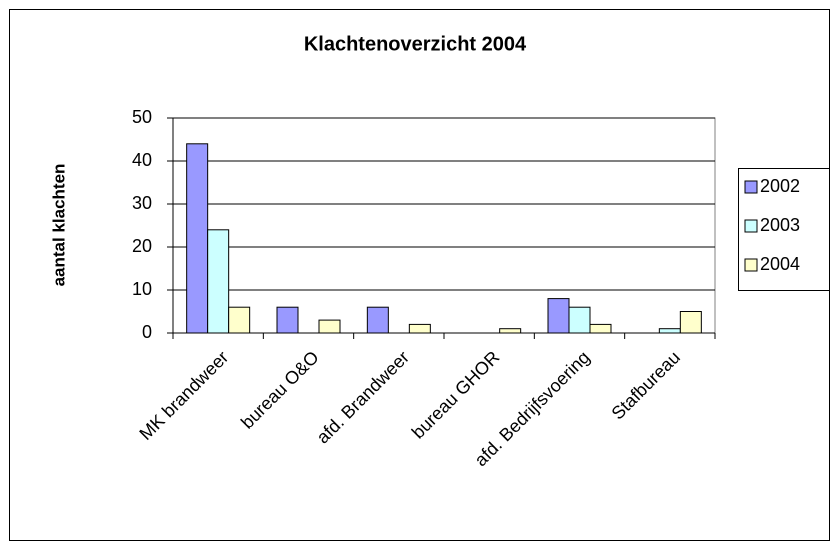  Describe the element at coordinates (780, 225) in the screenshot. I see `legend-label: 2003` at that location.